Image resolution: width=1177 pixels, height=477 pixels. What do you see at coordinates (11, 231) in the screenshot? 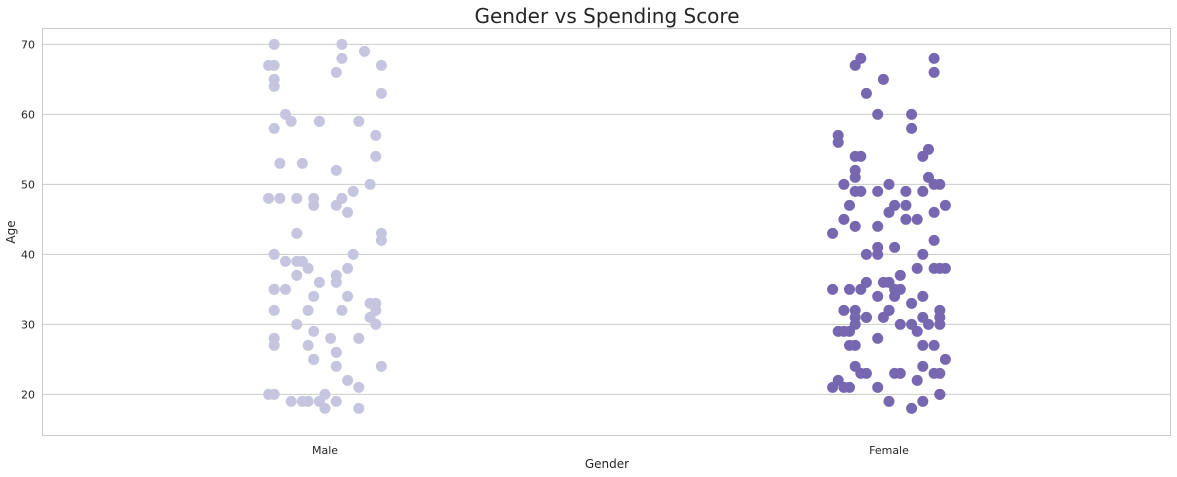
I see `y-axis-label: Age` at bounding box center [11, 231].